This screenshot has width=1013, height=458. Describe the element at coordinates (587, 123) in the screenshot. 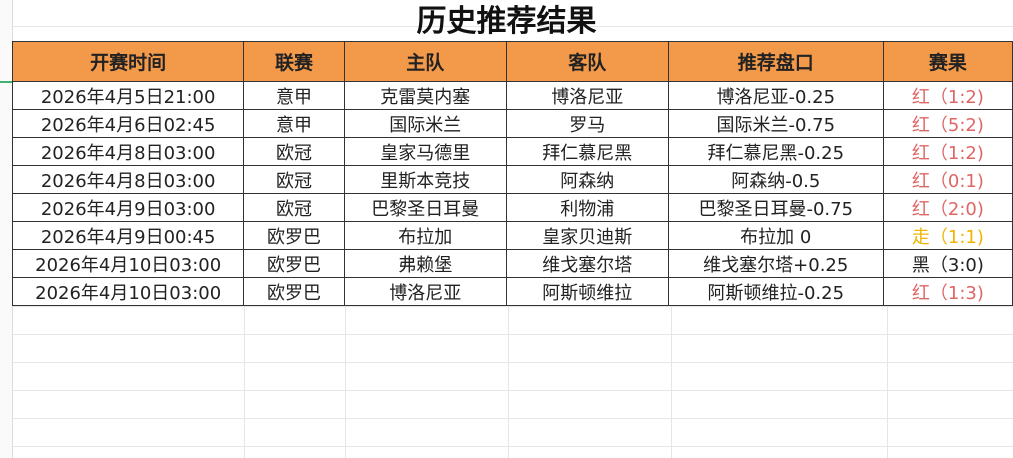

I see `cell-away: 罗马` at that location.